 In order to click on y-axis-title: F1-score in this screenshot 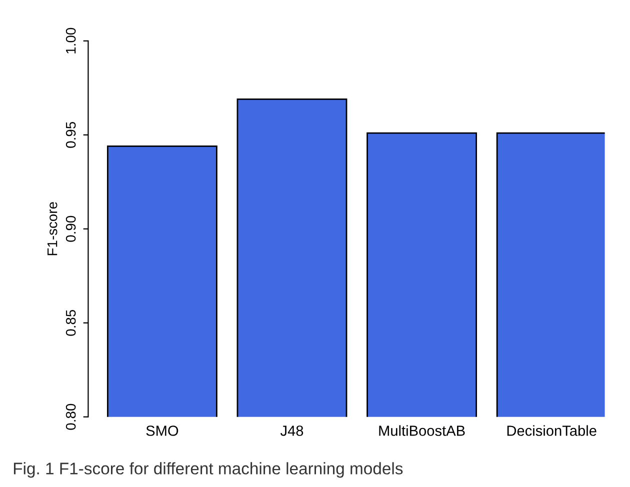, I will do `click(53, 229)`.